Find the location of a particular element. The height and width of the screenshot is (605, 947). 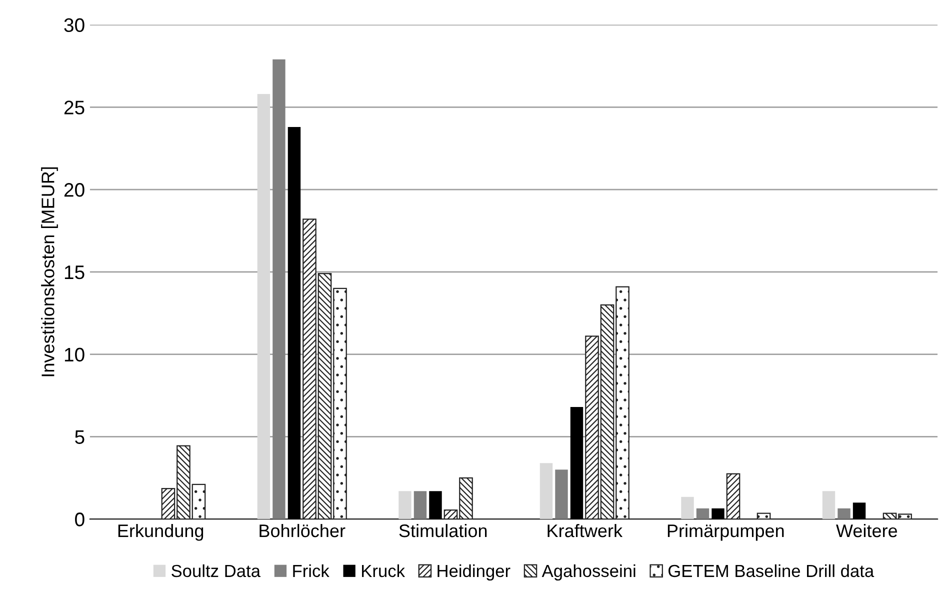

y-tick-label: 0 is located at coordinates (79, 519).